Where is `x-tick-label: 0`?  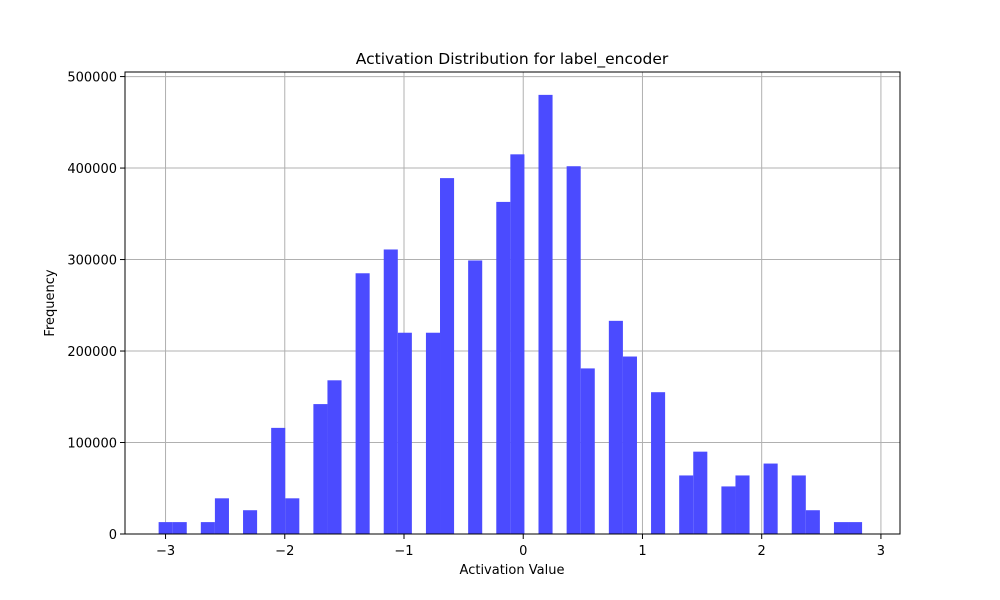 x-tick-label: 0 is located at coordinates (523, 551).